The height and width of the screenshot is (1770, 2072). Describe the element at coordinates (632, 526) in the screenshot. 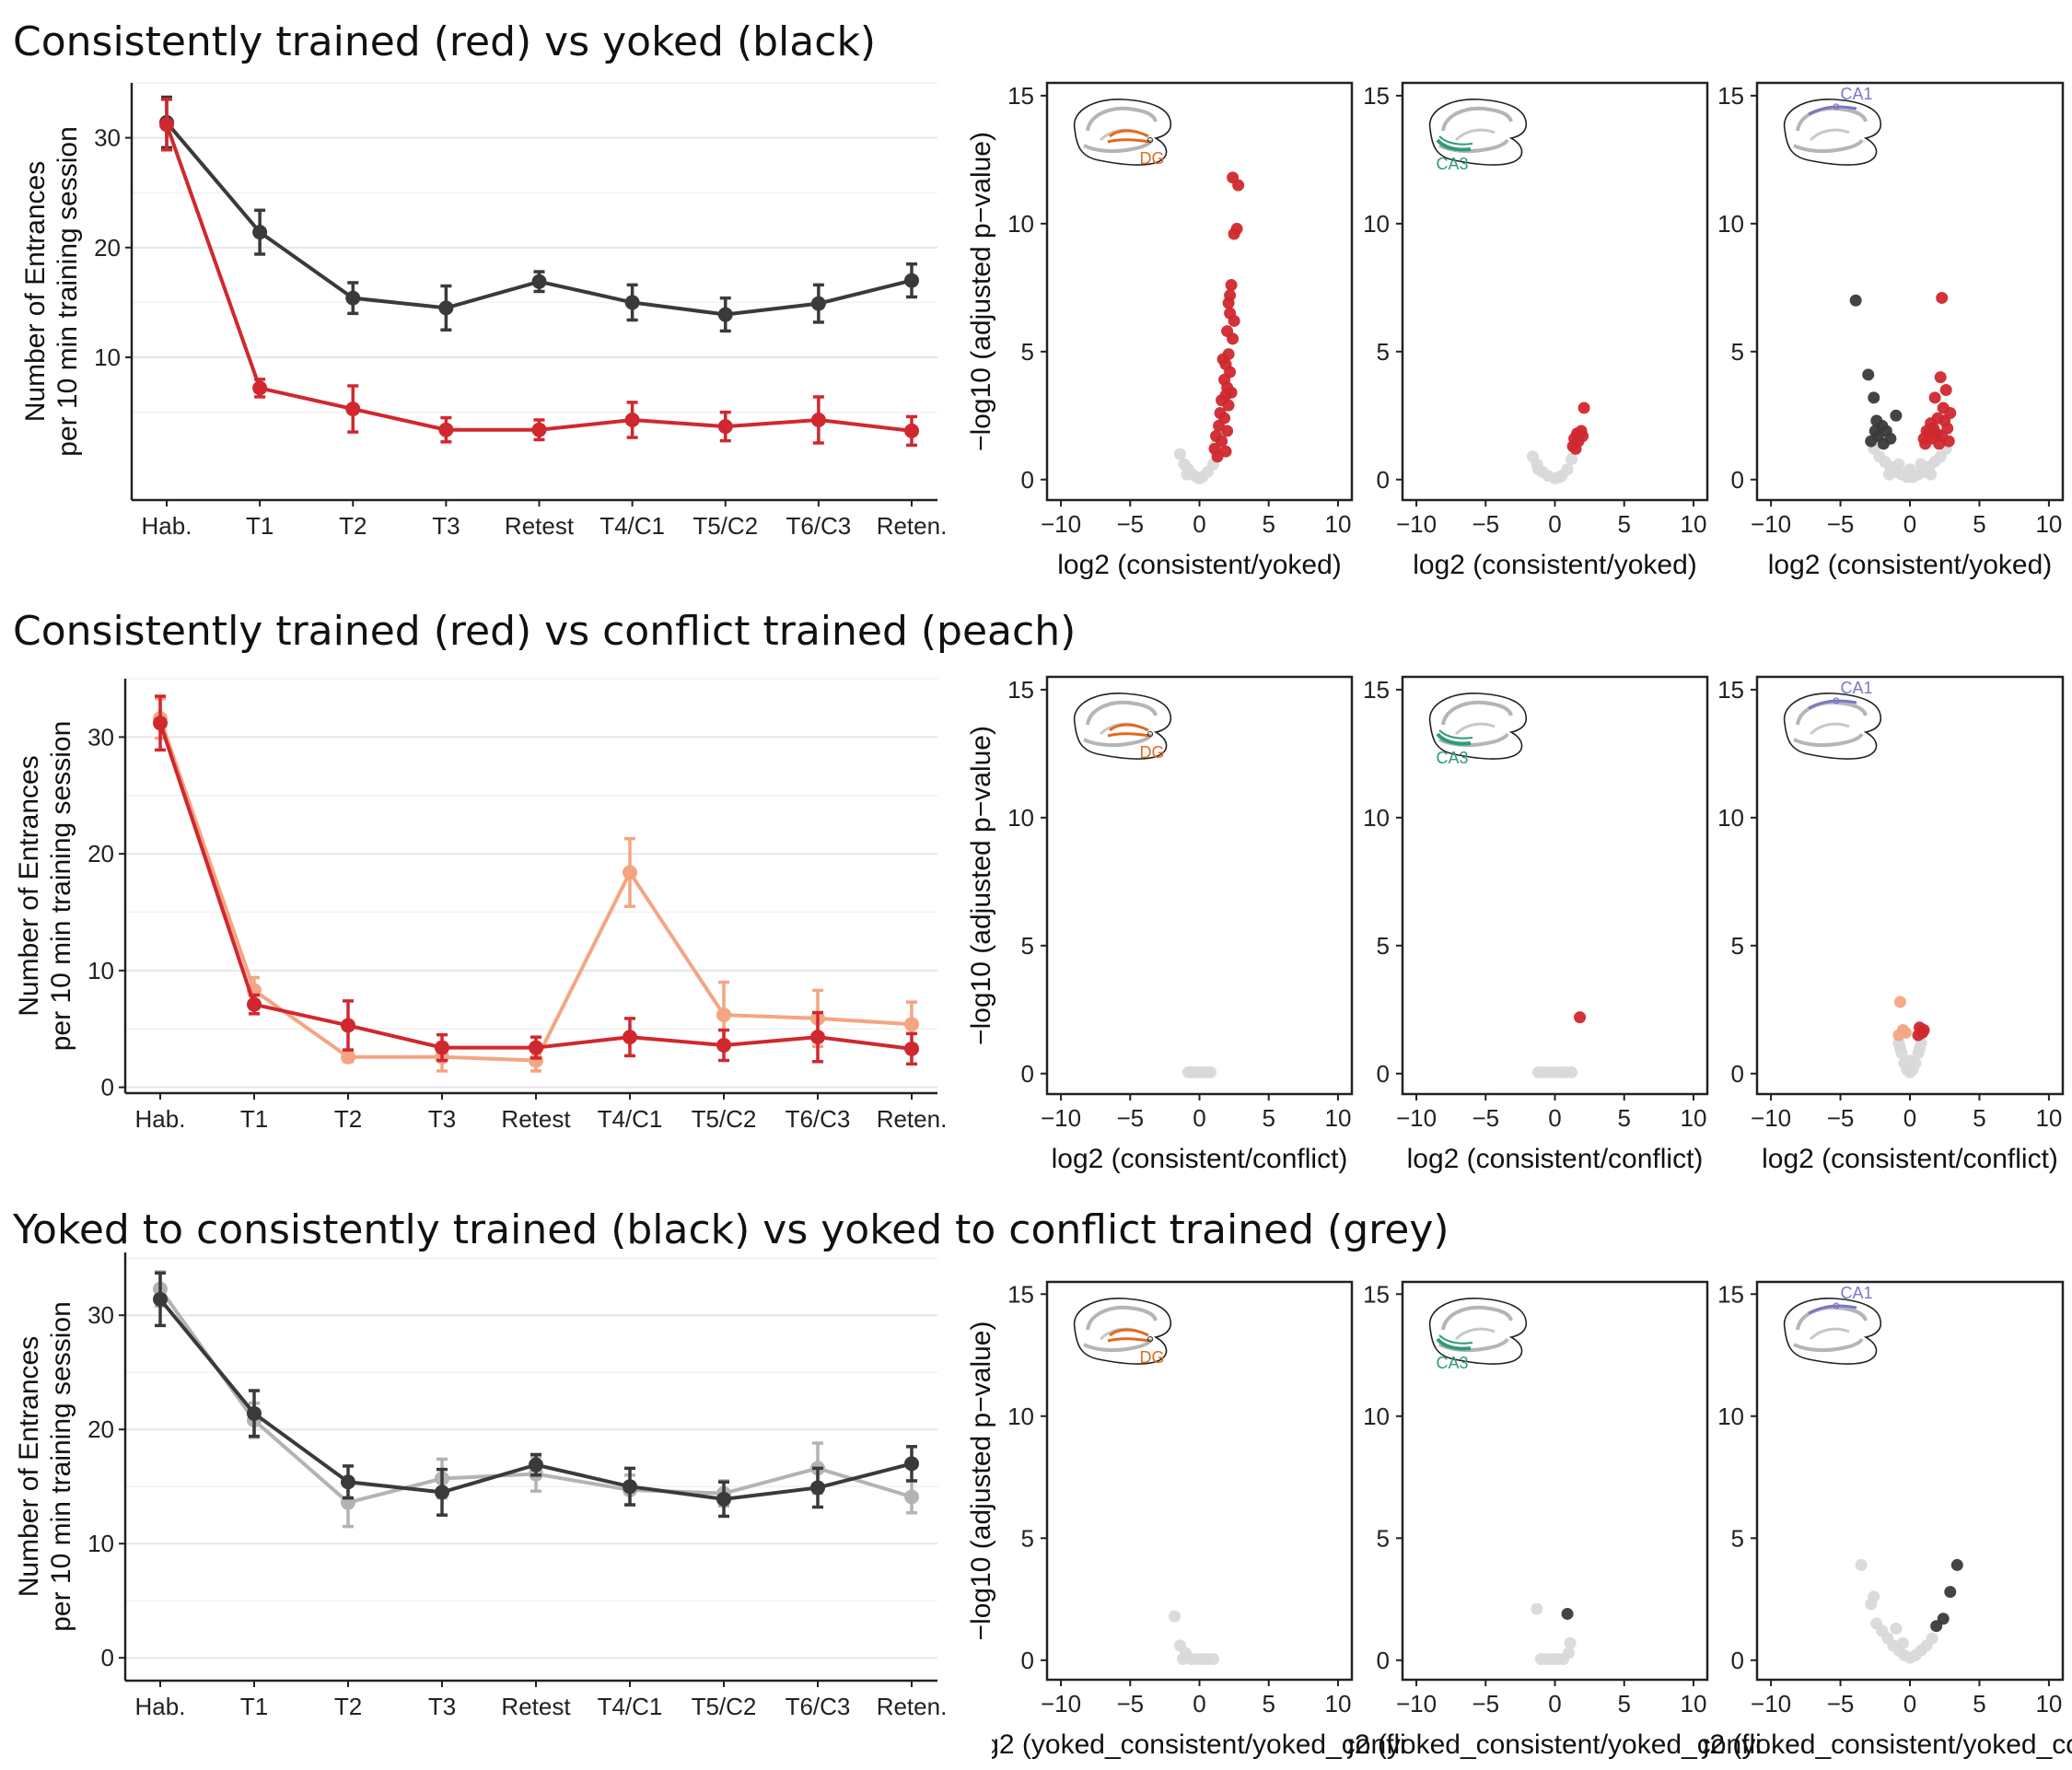

I see `x-tick-label: T4/C1` at that location.